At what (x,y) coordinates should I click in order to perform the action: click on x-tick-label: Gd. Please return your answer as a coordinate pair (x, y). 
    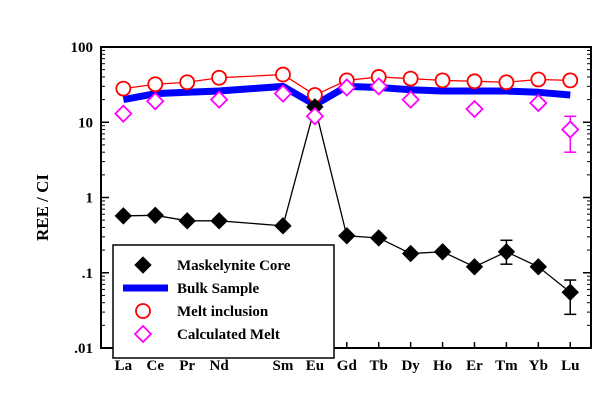
    Looking at the image, I should click on (347, 366).